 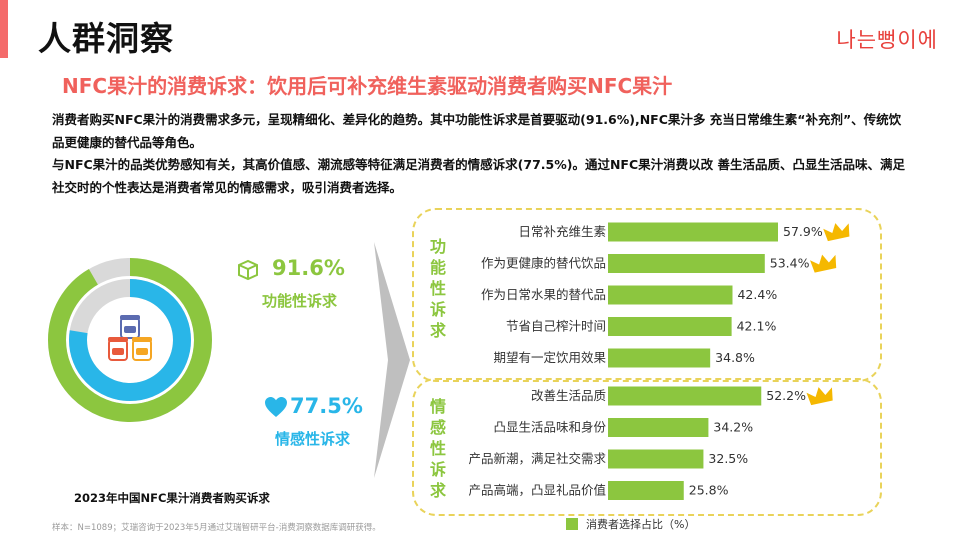 I want to click on value-label: 34.8%, so click(x=735, y=357).